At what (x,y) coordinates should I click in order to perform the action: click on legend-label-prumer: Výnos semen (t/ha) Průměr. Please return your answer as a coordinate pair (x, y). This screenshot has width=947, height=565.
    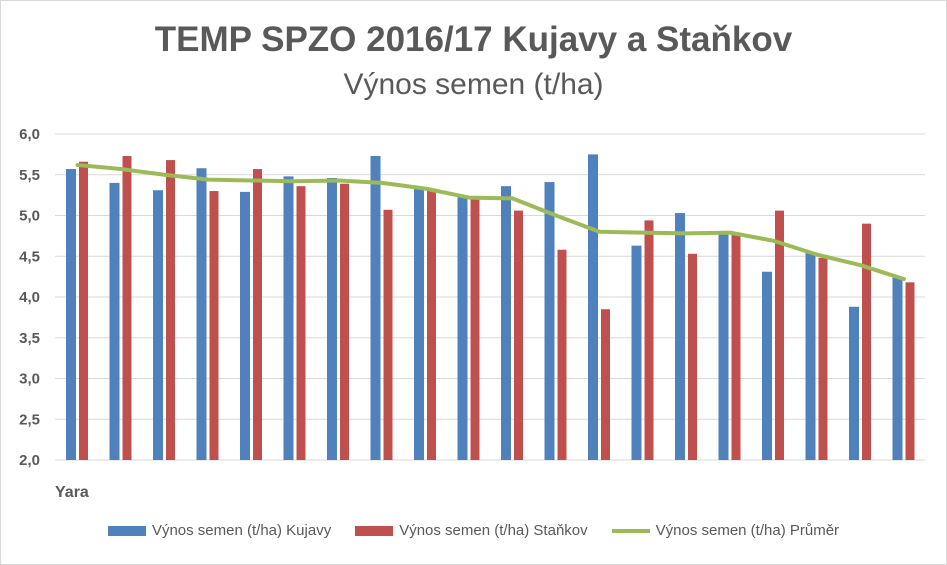
    Looking at the image, I should click on (747, 530).